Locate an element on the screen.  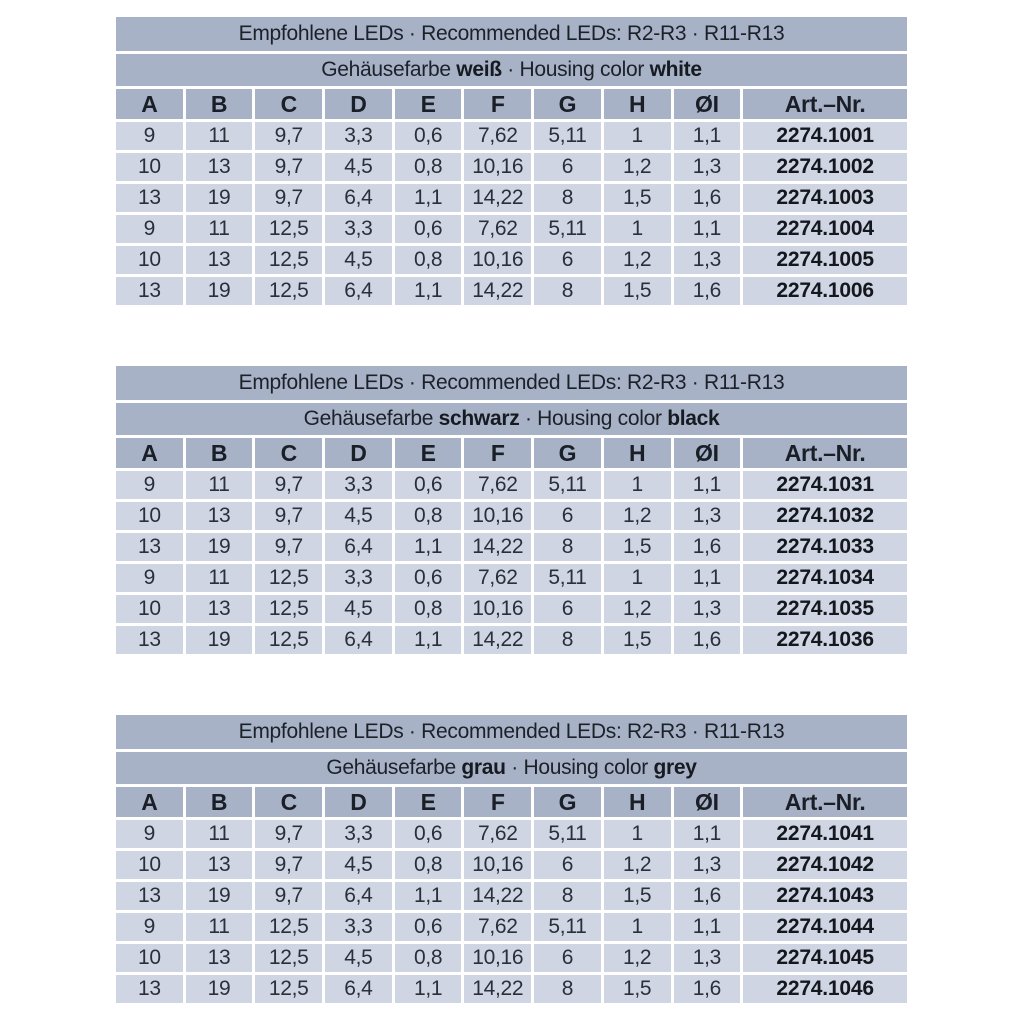
art-nr-cell: 2274.1033 is located at coordinates (825, 547).